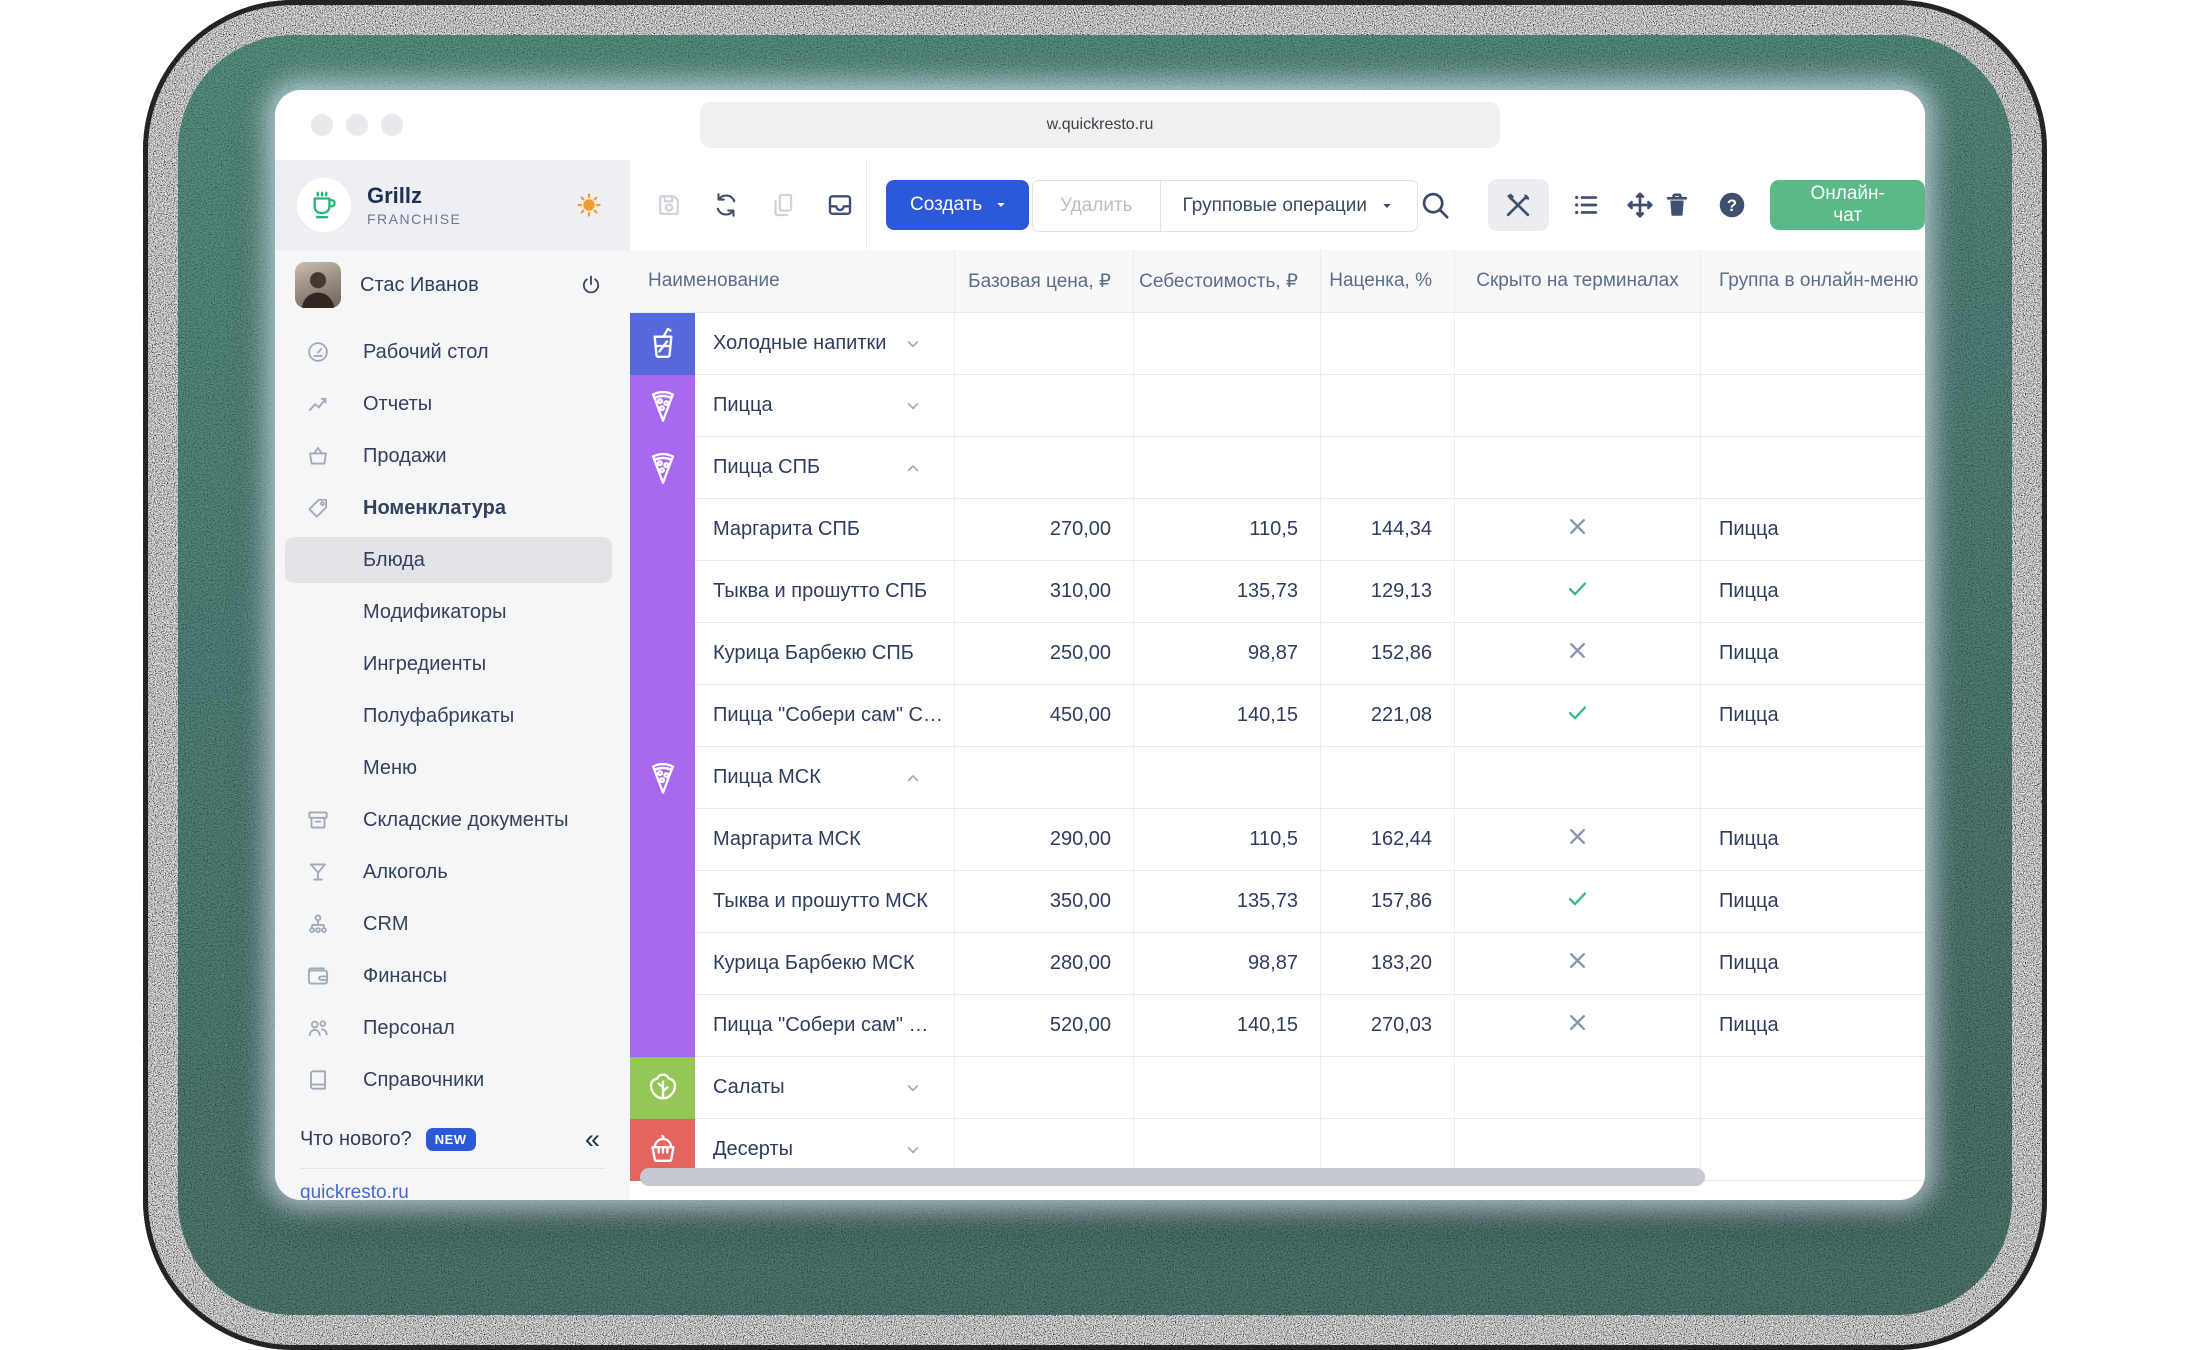 The image size is (2190, 1350). Describe the element at coordinates (354, 1191) in the screenshot. I see `site-link: quickresto.ru` at that location.